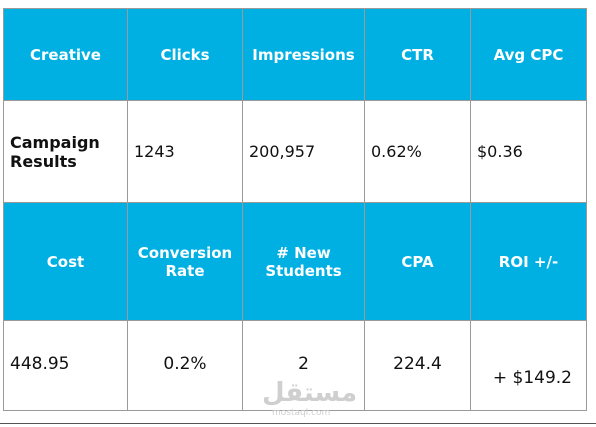  Describe the element at coordinates (528, 365) in the screenshot. I see `data-cell: + $149.2` at that location.